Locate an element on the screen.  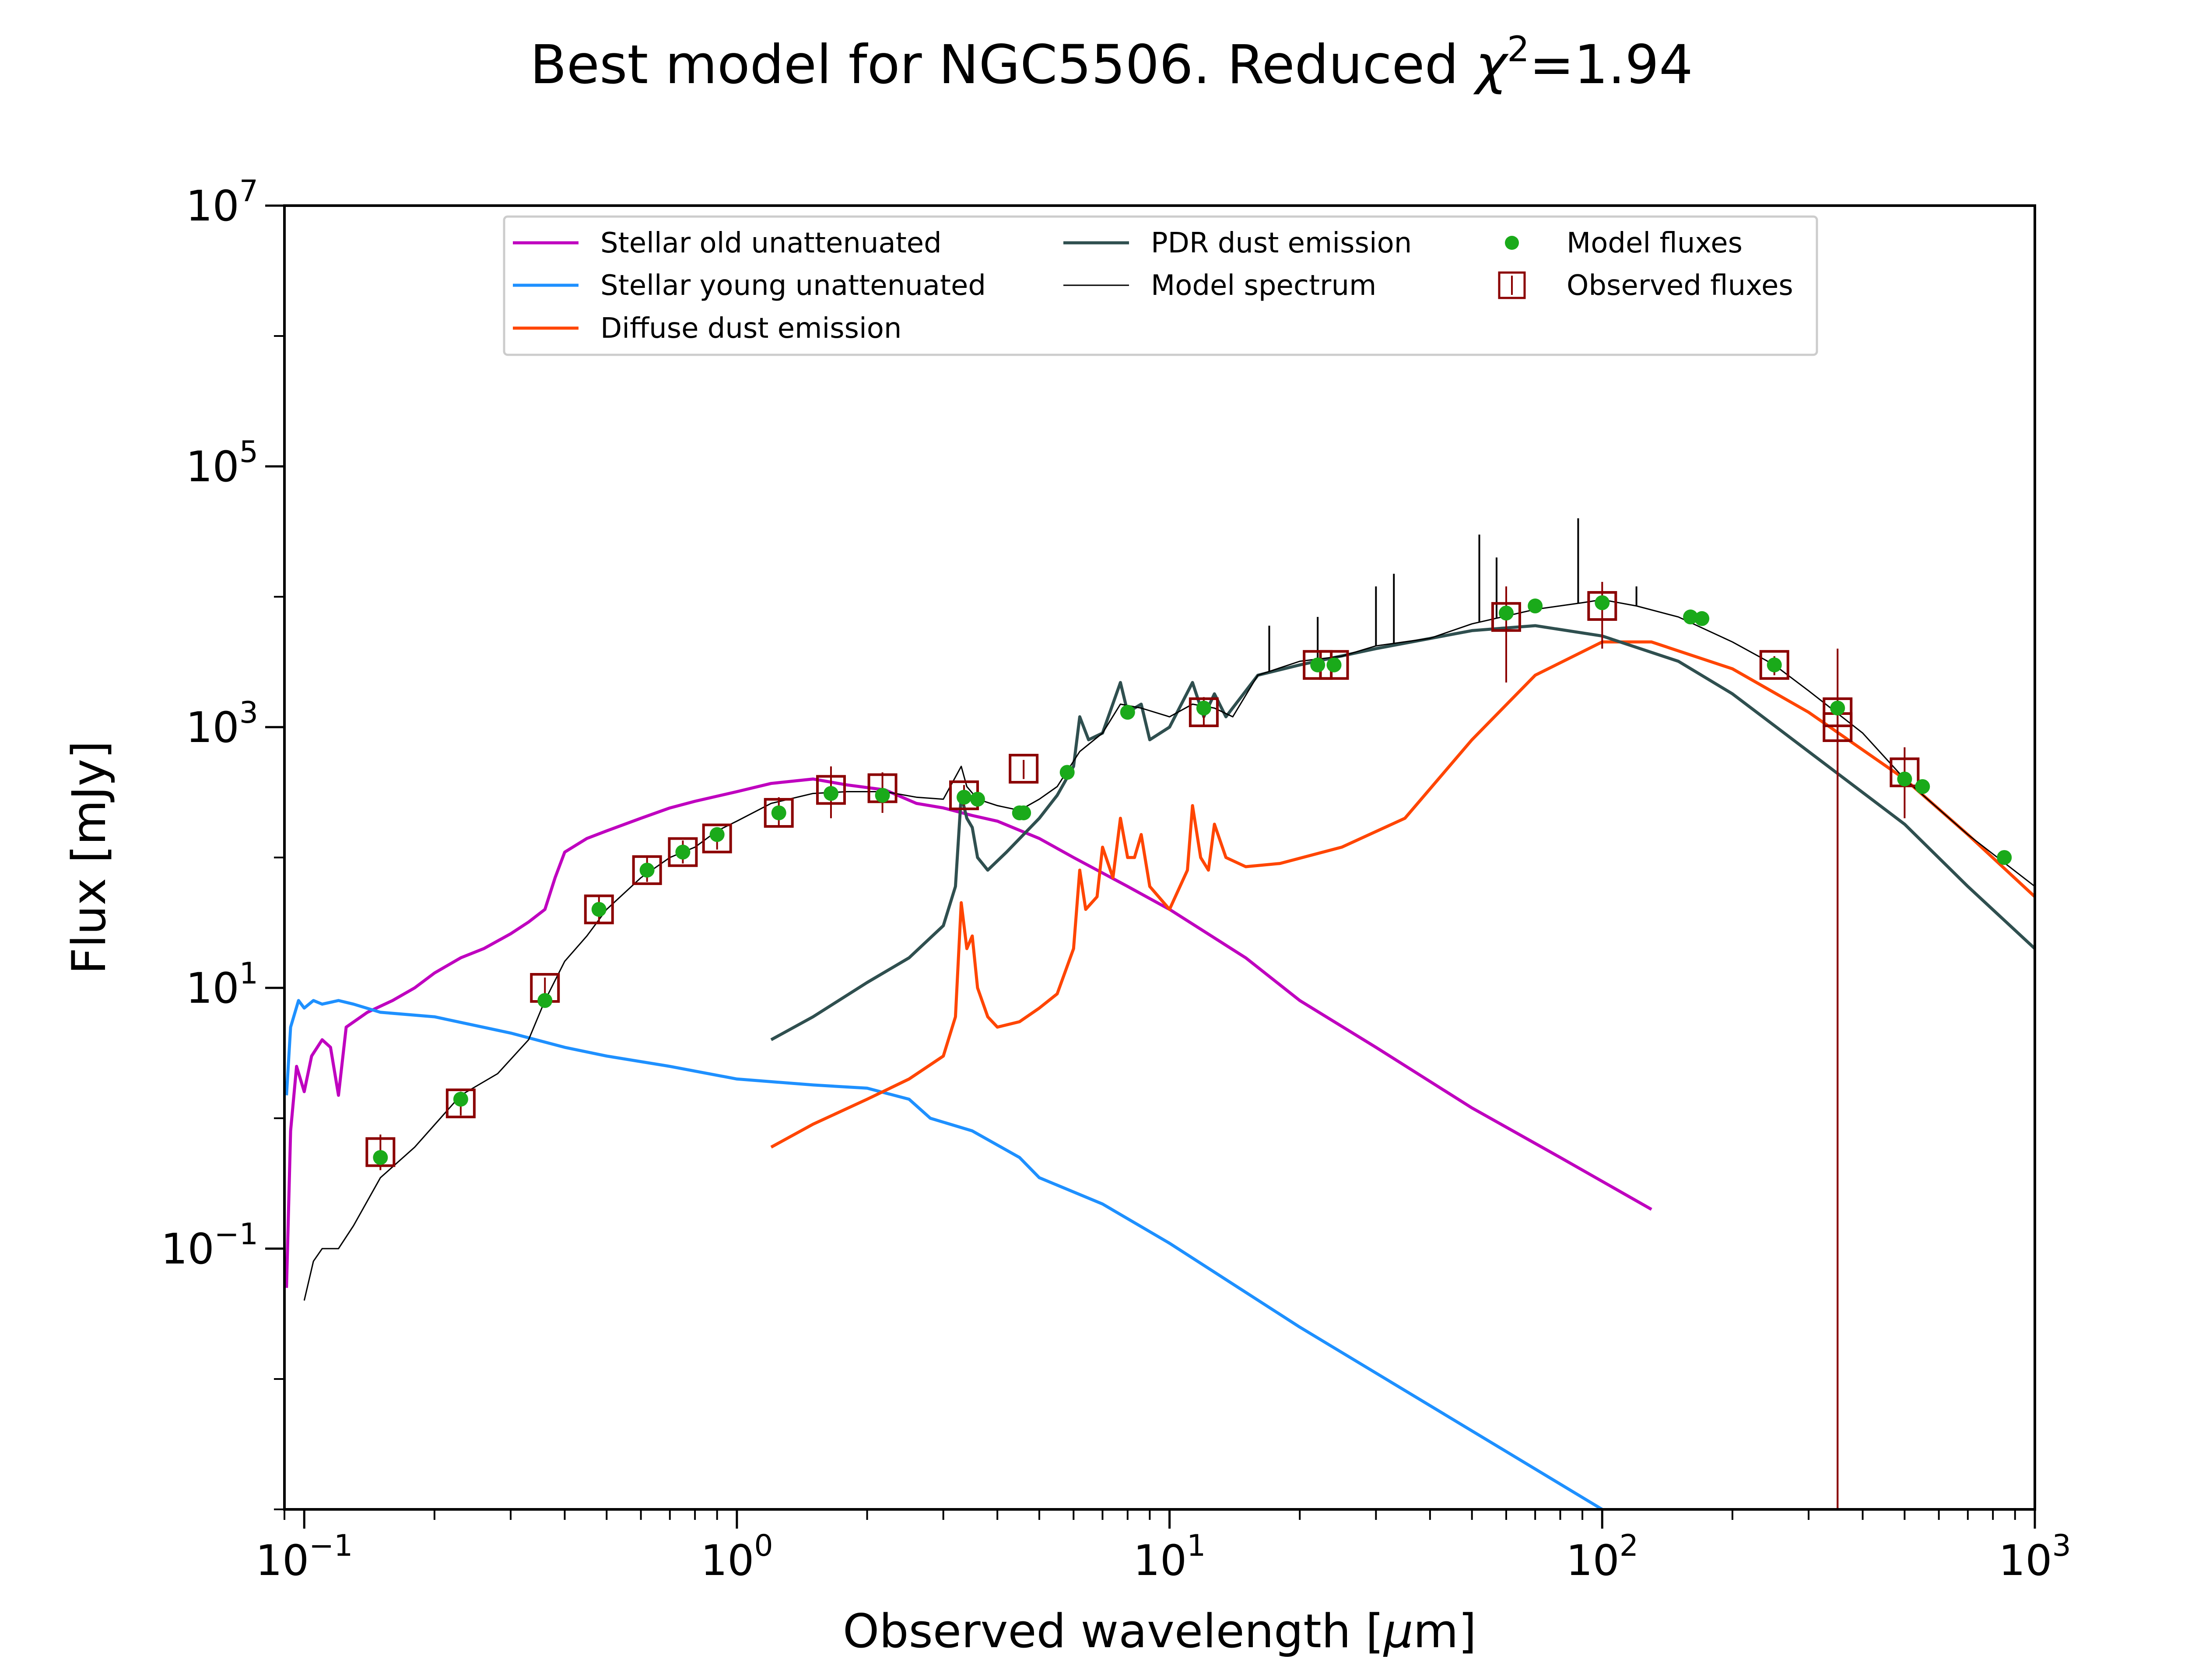
legend-item-pdr-dust-emission: PDR dust emission is located at coordinates (1237, 243).